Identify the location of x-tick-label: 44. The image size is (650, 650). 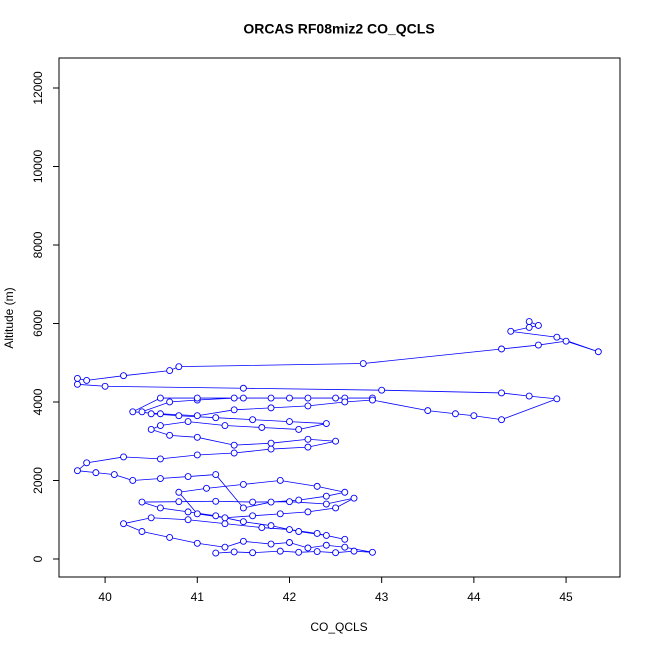
(474, 597).